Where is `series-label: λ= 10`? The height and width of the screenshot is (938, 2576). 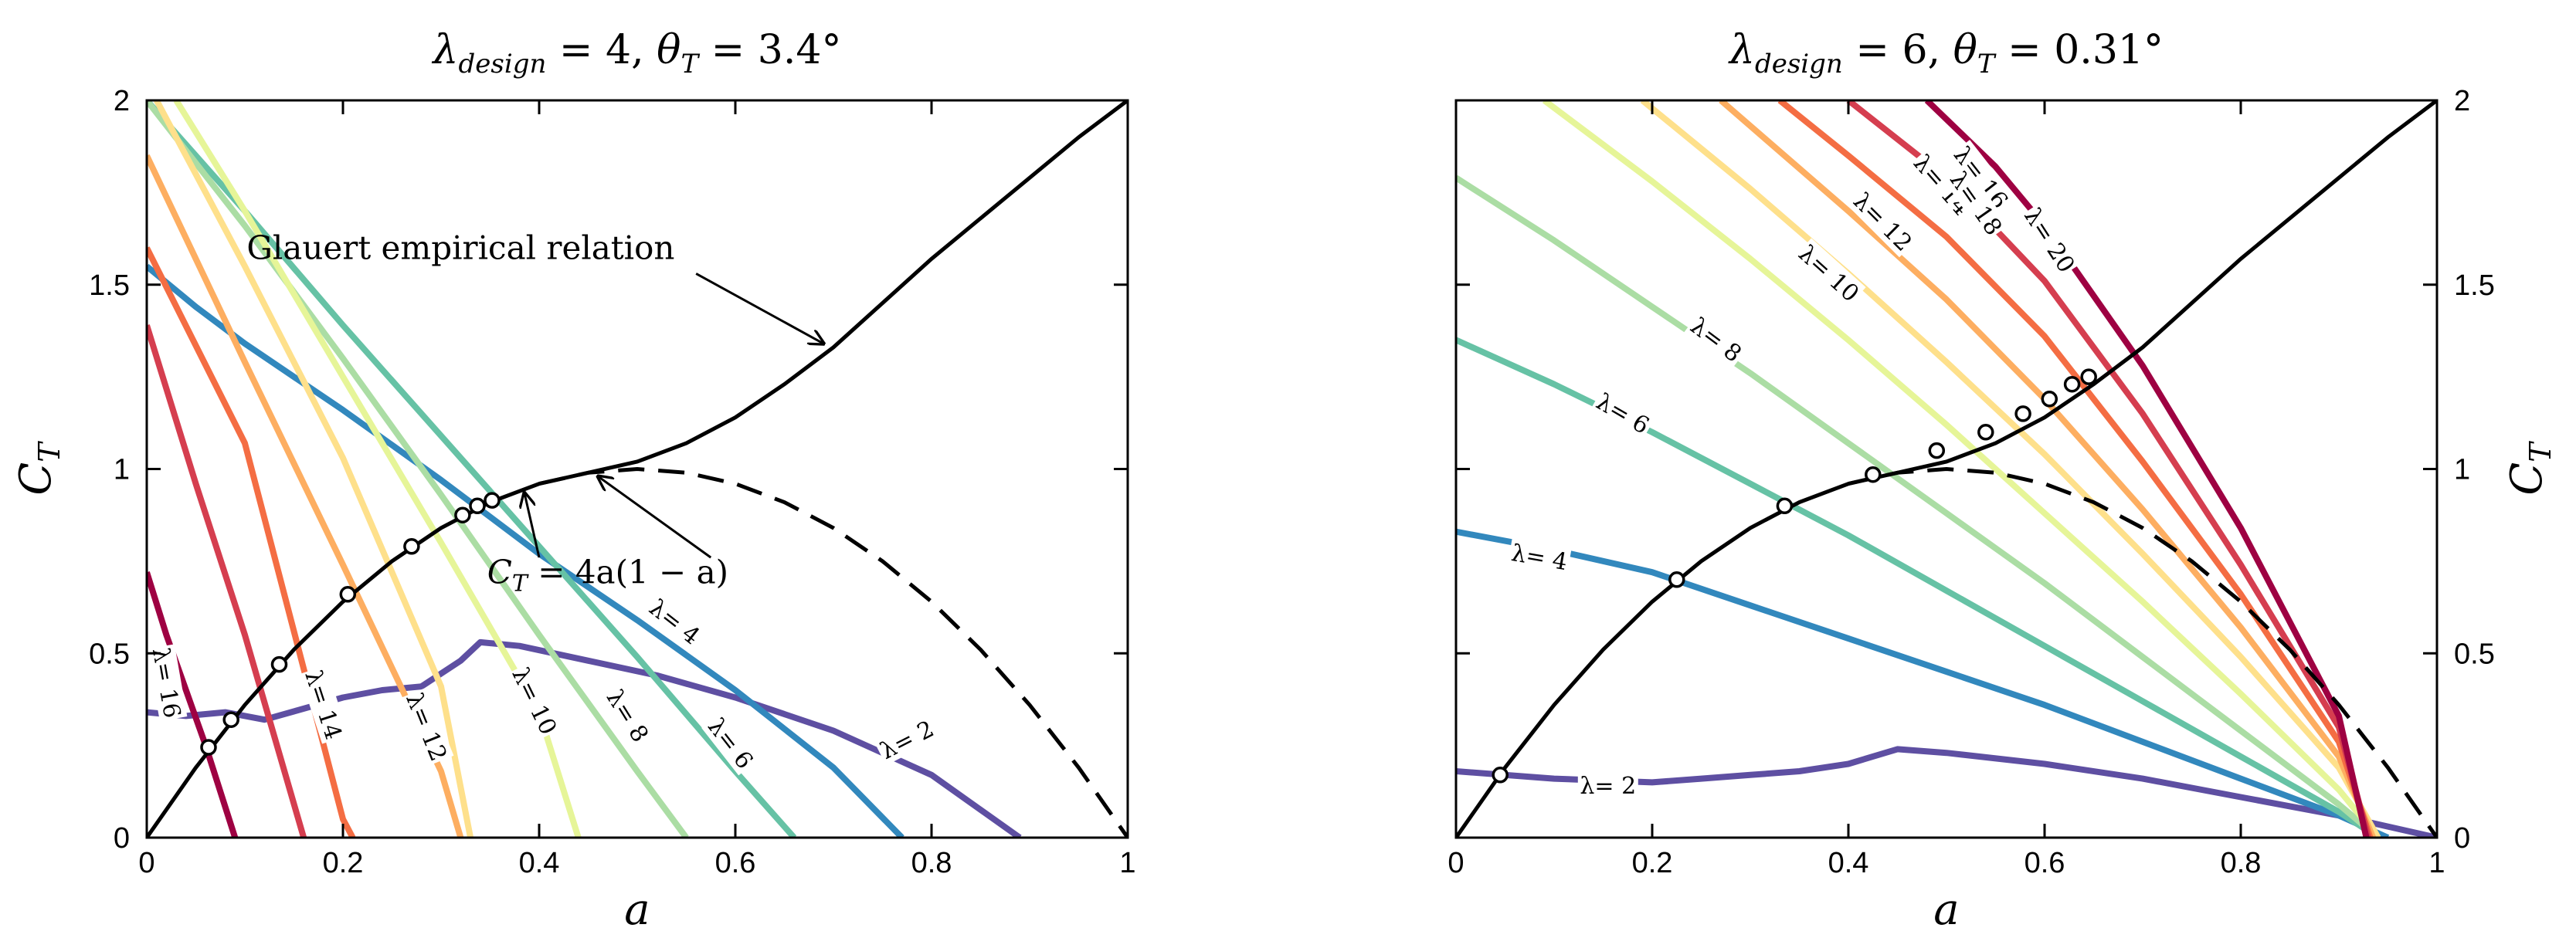 series-label: λ= 10 is located at coordinates (534, 702).